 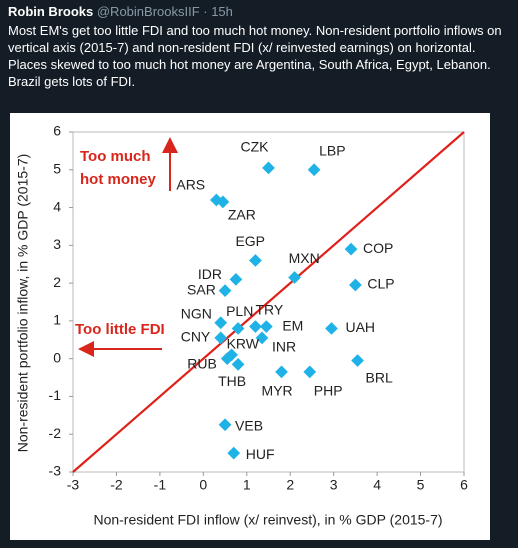 I want to click on x-tick-label: -1, so click(x=160, y=485).